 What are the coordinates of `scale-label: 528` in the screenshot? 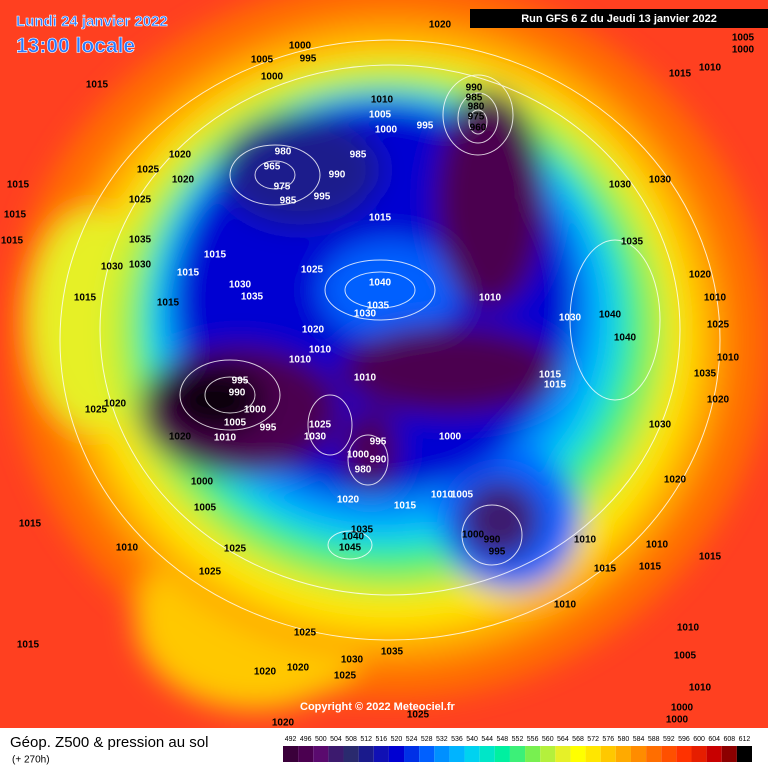 It's located at (427, 739).